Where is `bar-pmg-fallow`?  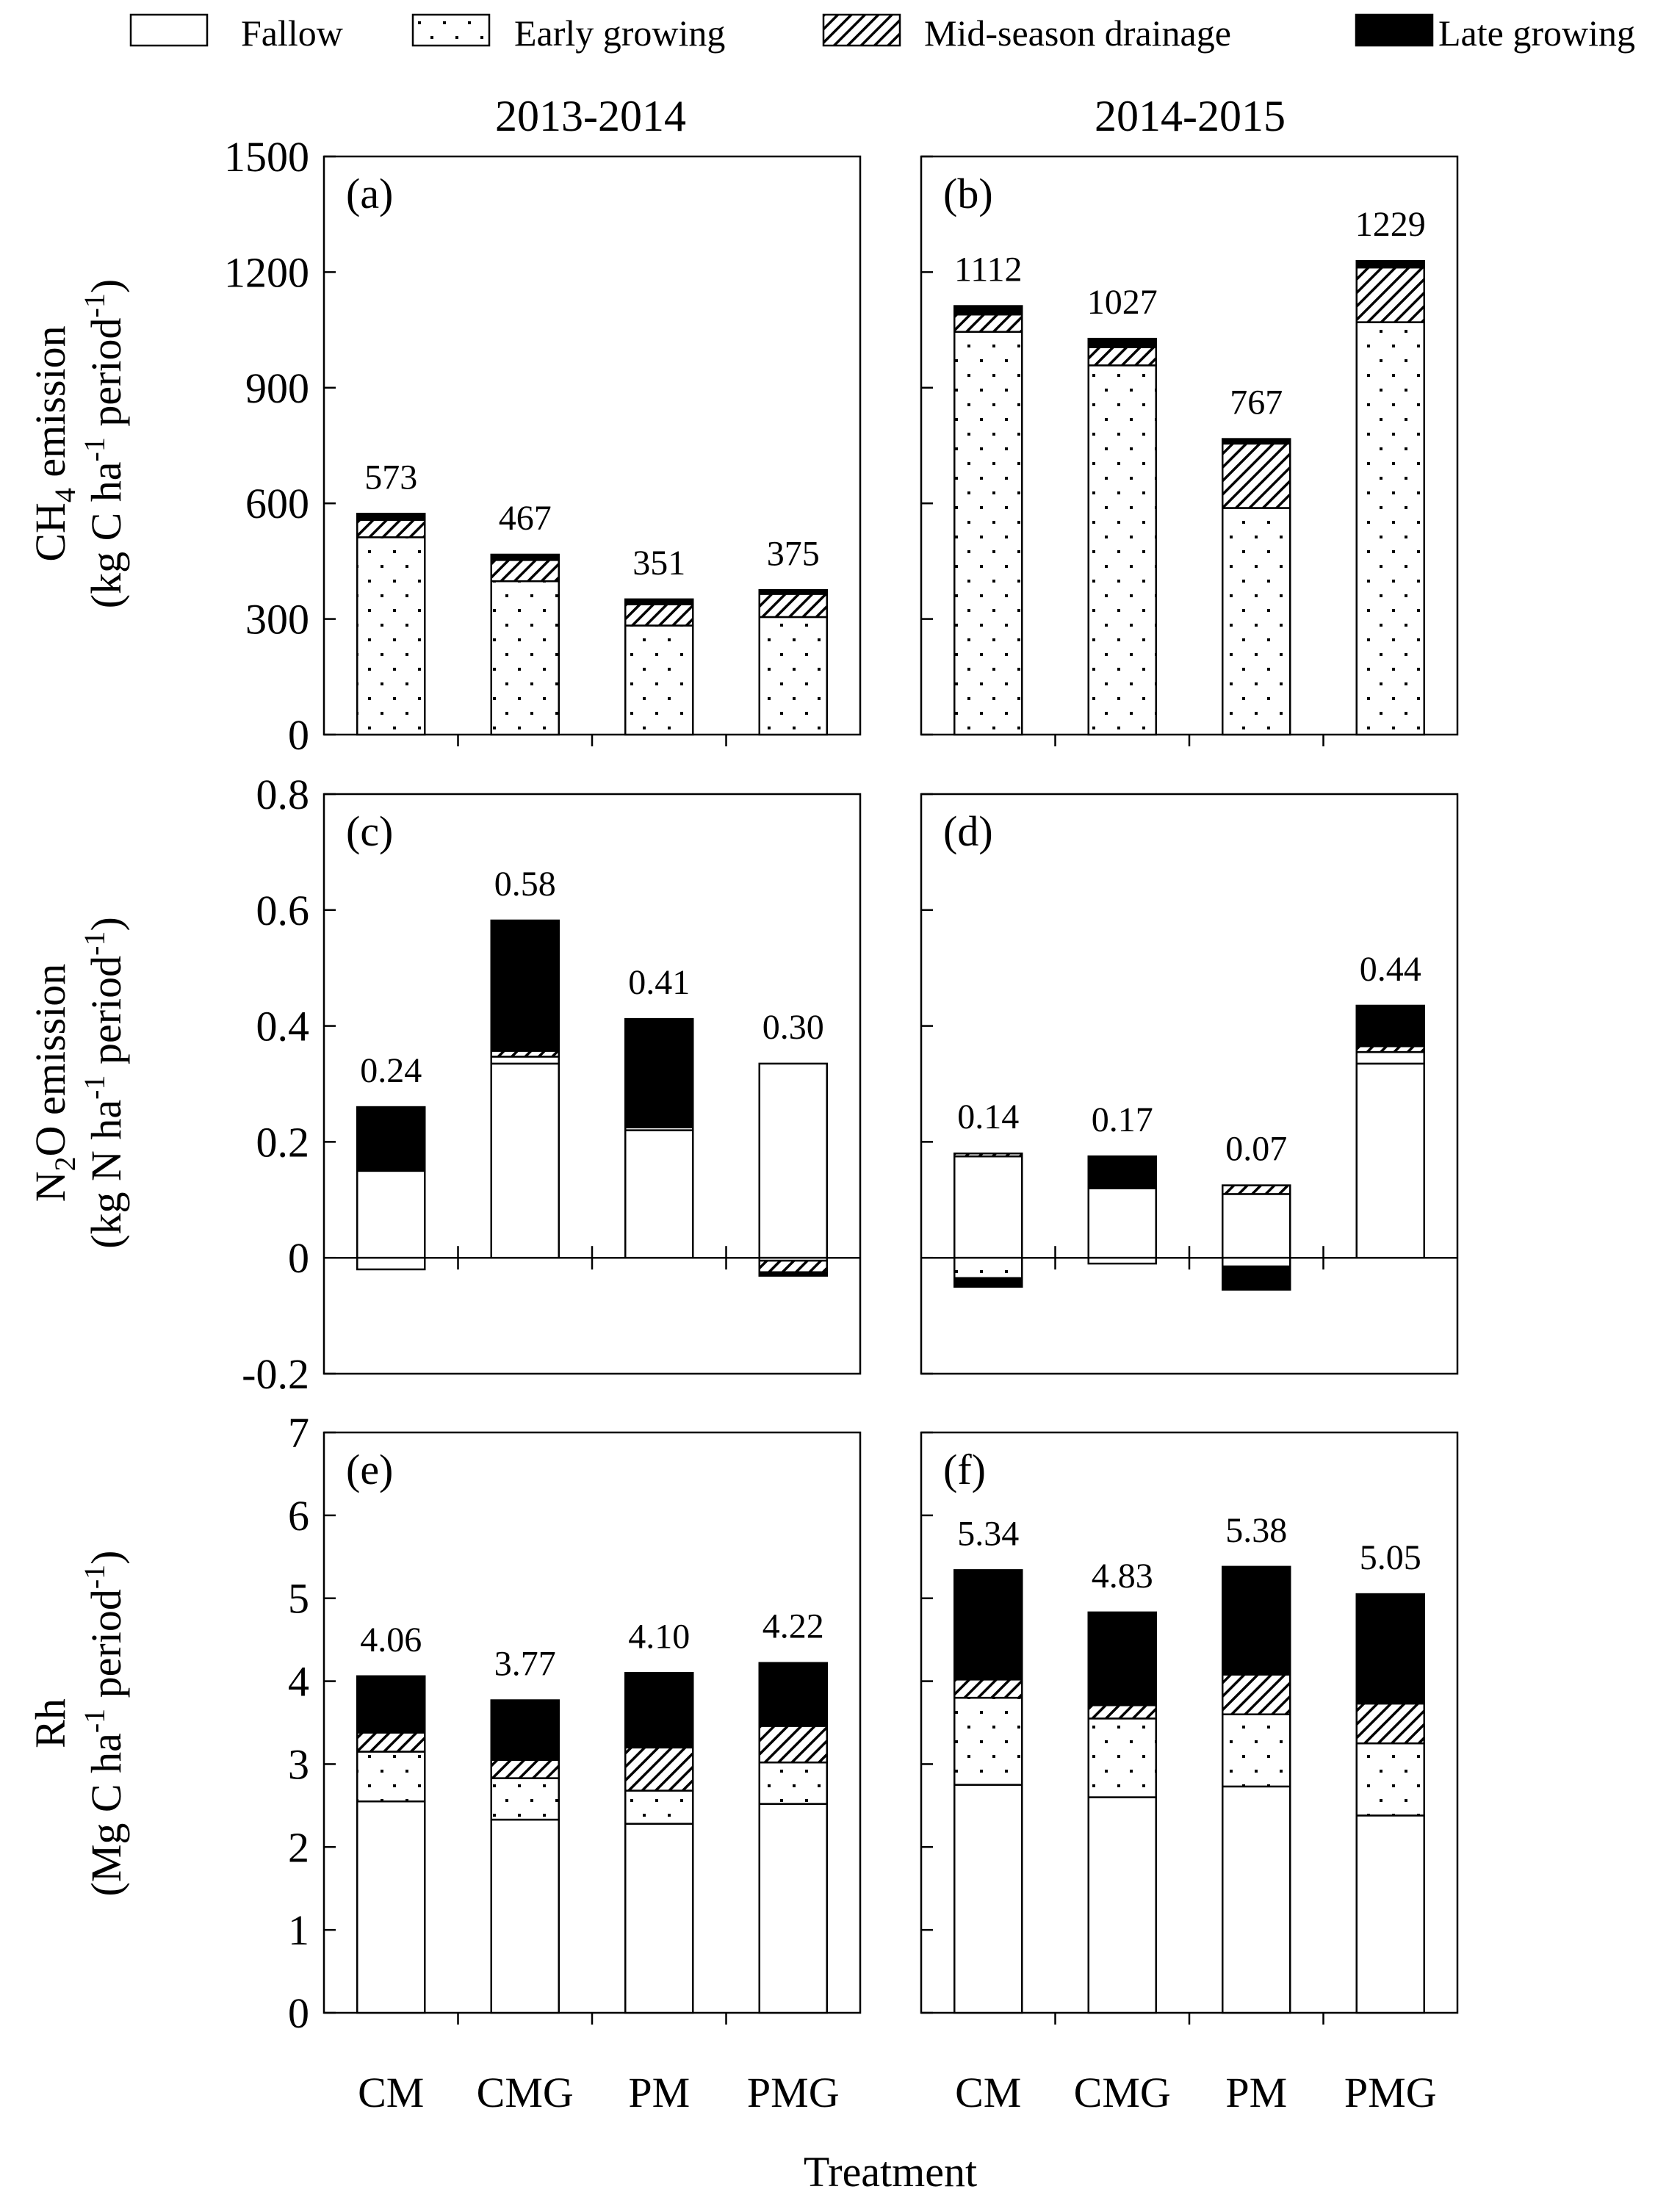 bar-pmg-fallow is located at coordinates (1390, 1914).